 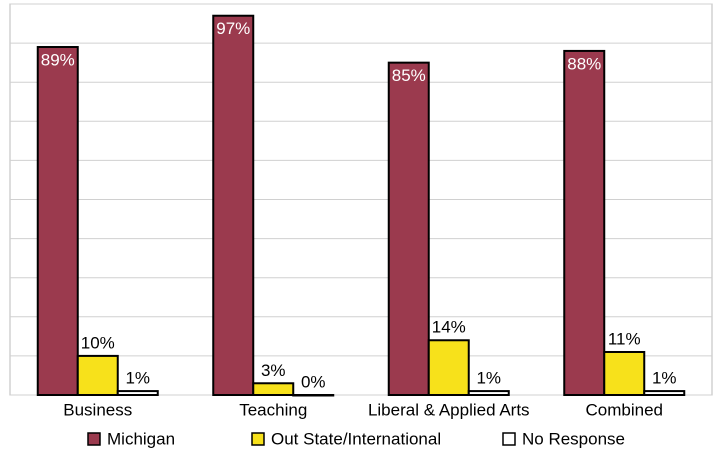 What do you see at coordinates (356, 438) in the screenshot?
I see `legend-label: Out State/International` at bounding box center [356, 438].